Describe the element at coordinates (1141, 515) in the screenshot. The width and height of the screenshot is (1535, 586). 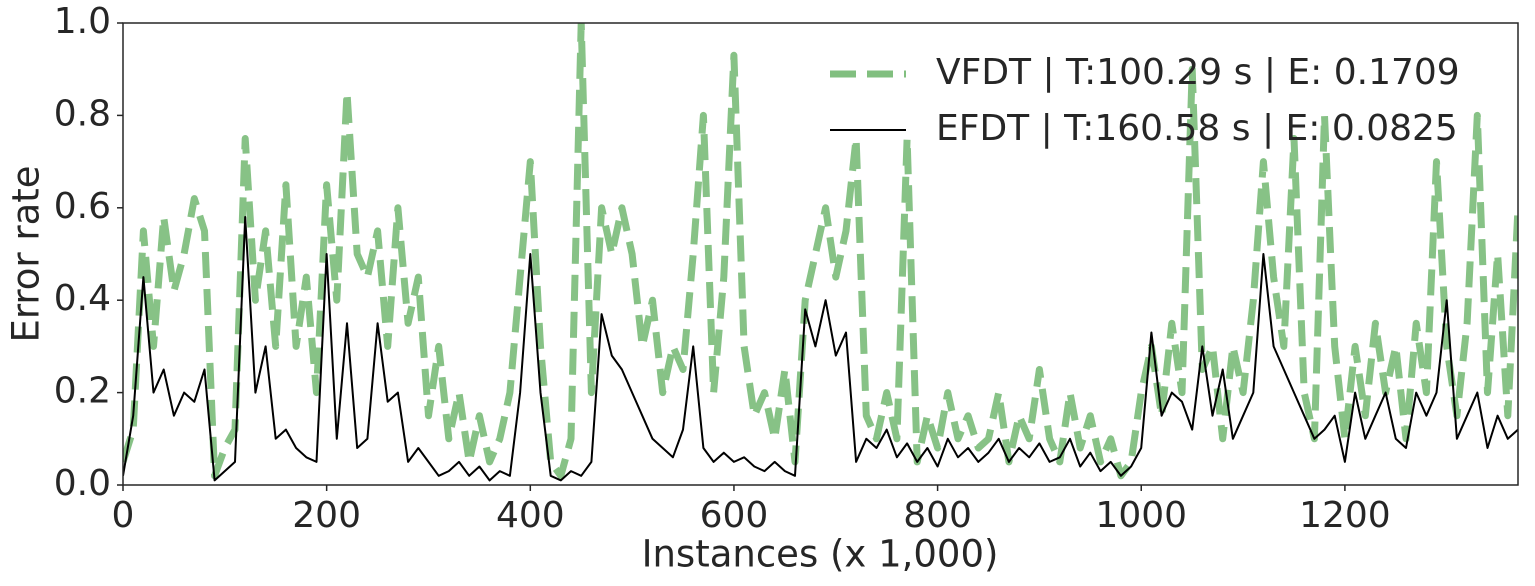
I see `x-tick-label: 1000` at that location.